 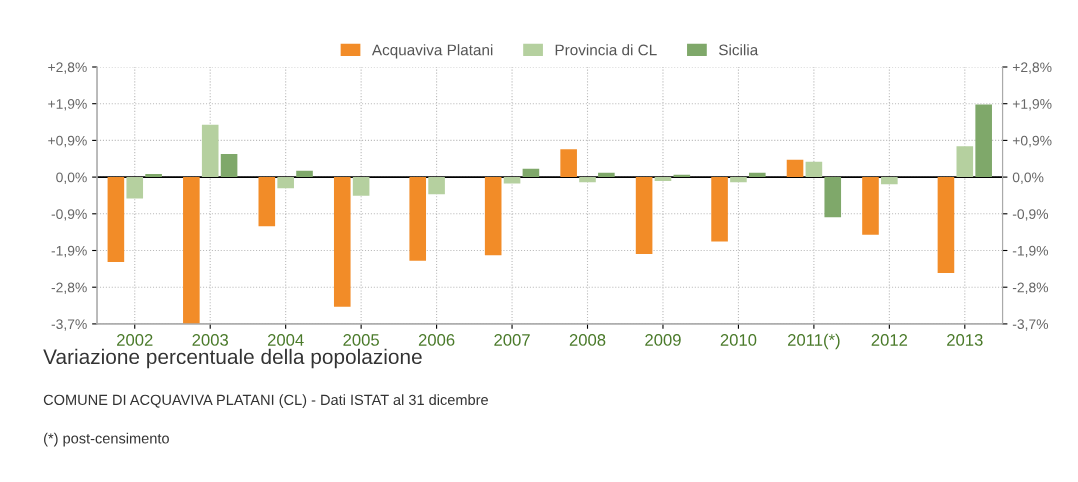 I want to click on text: (*) post-censimento, so click(x=106, y=439).